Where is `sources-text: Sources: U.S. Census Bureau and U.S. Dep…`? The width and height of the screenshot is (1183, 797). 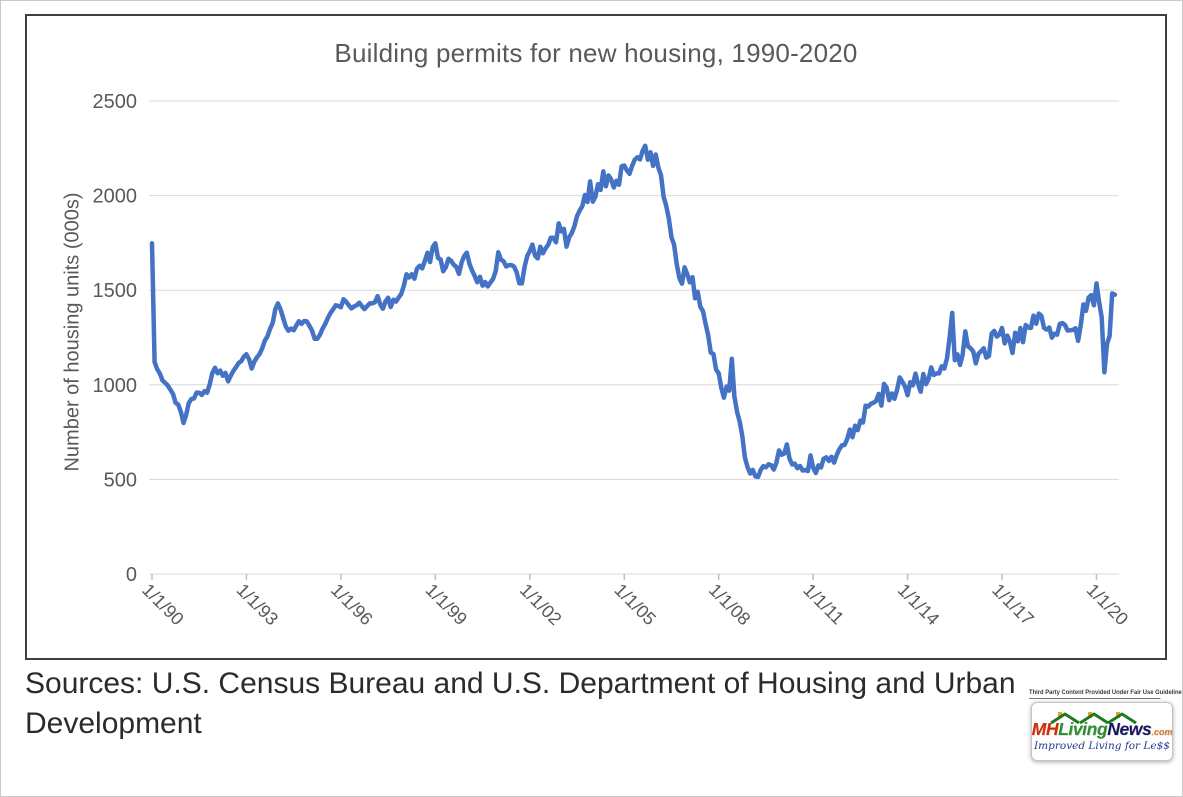
sources-text: Sources: U.S. Census Bureau and U.S. Dep… is located at coordinates (520, 703).